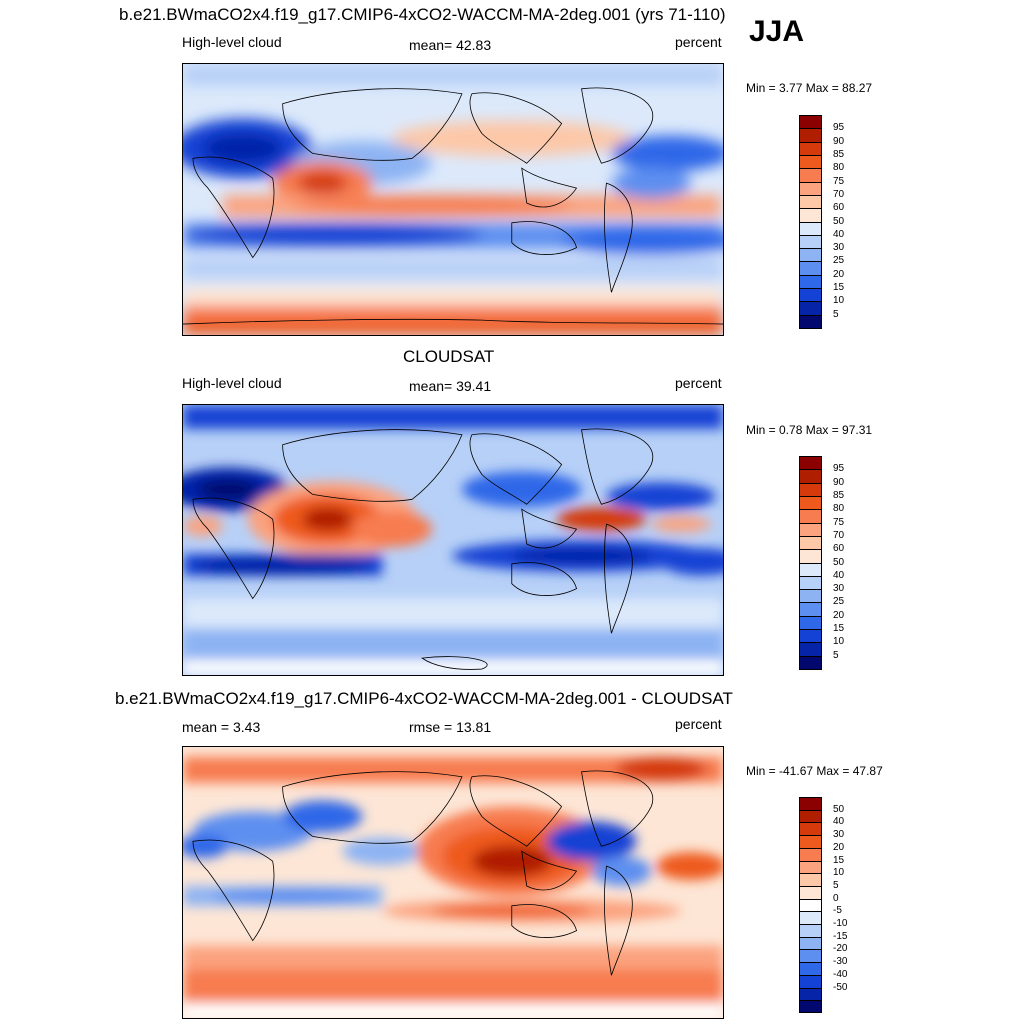 This screenshot has height=1024, width=1024. What do you see at coordinates (450, 727) in the screenshot?
I see `panel-3-rmse-label: rmse = 13.81` at bounding box center [450, 727].